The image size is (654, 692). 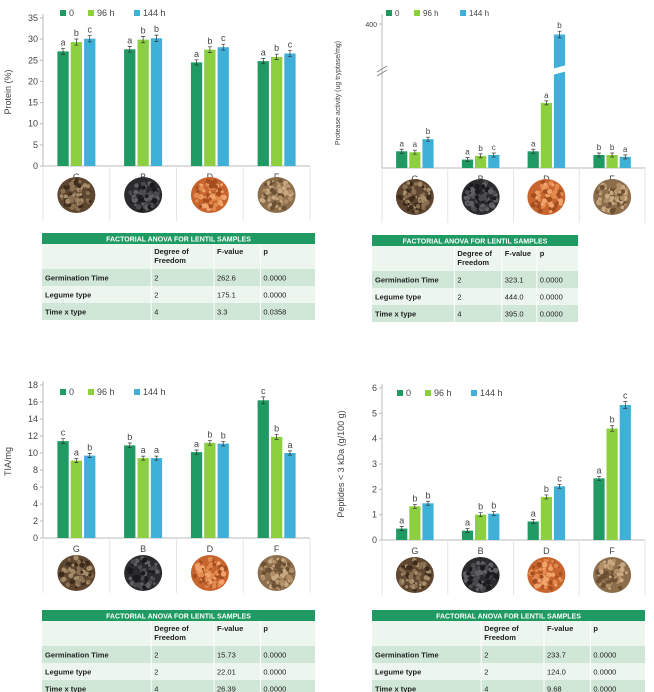 What do you see at coordinates (230, 251) in the screenshot?
I see `anova-column-header: F-value` at bounding box center [230, 251].